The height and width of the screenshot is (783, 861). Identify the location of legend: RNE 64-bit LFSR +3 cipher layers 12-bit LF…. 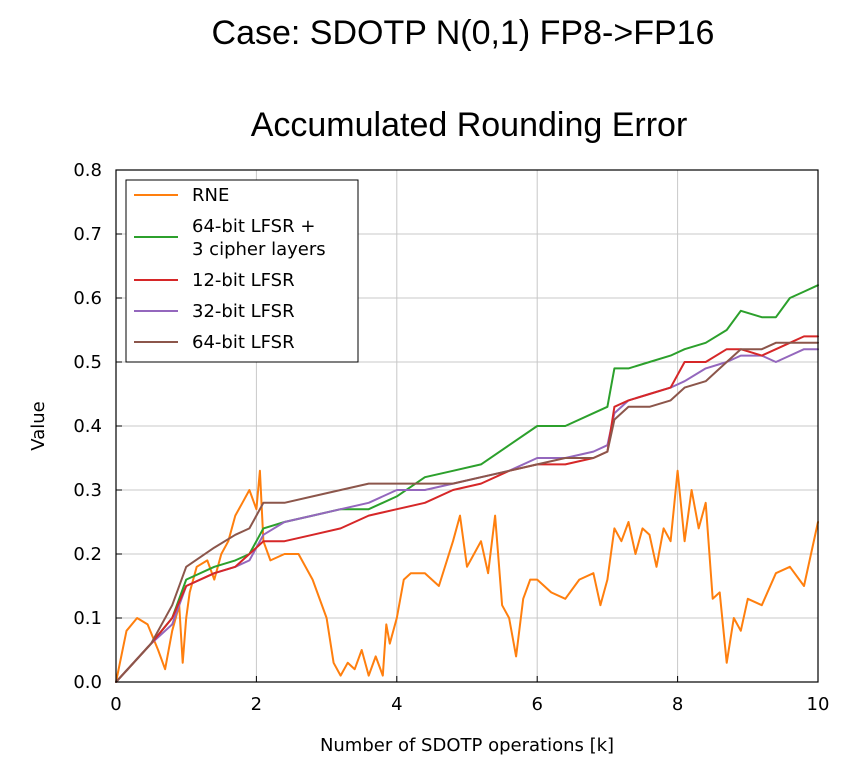
(242, 271).